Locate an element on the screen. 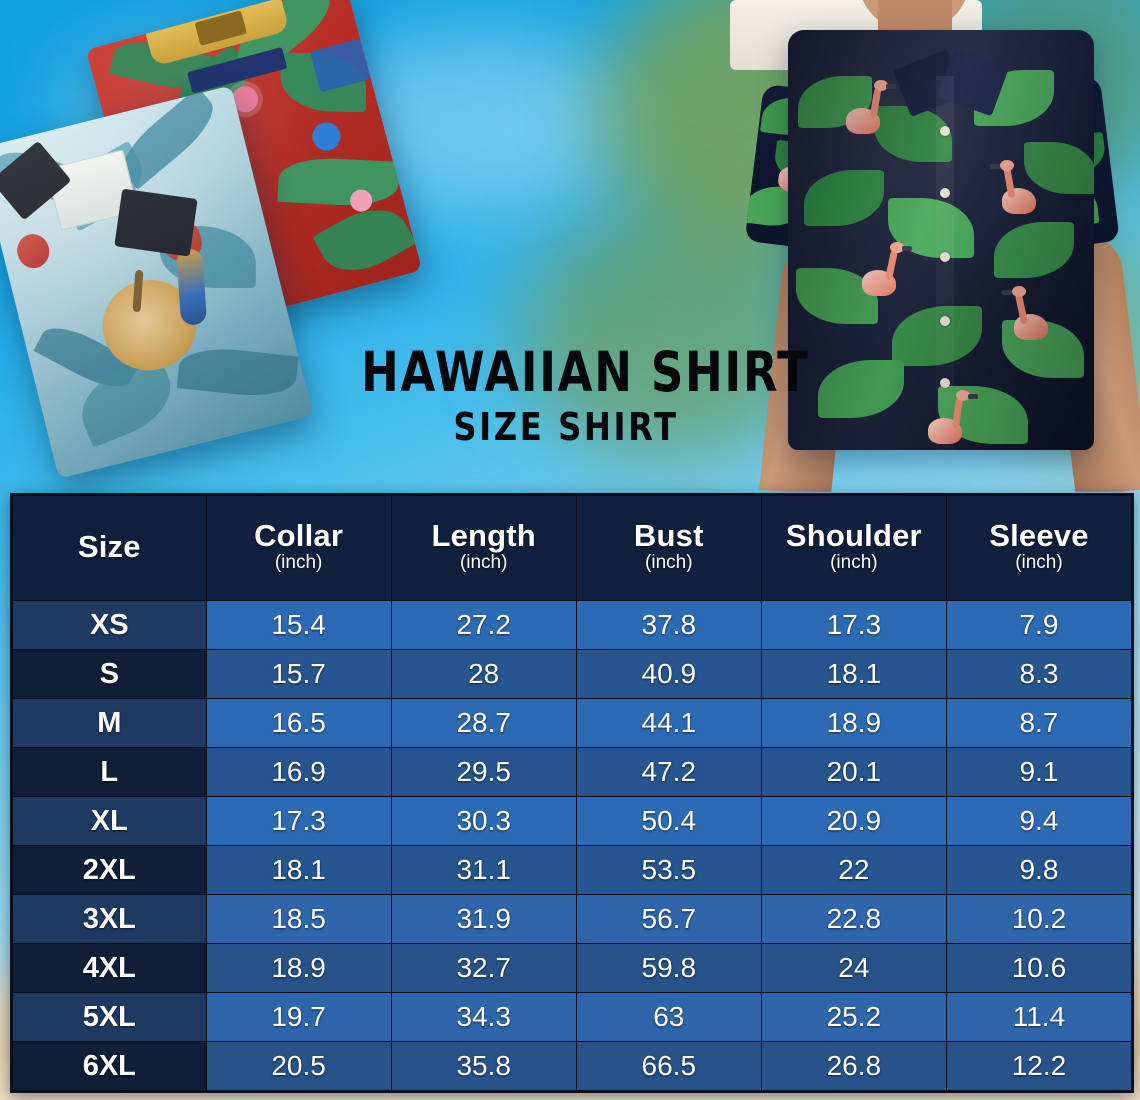  size-label-cell: 4XL is located at coordinates (109, 968).